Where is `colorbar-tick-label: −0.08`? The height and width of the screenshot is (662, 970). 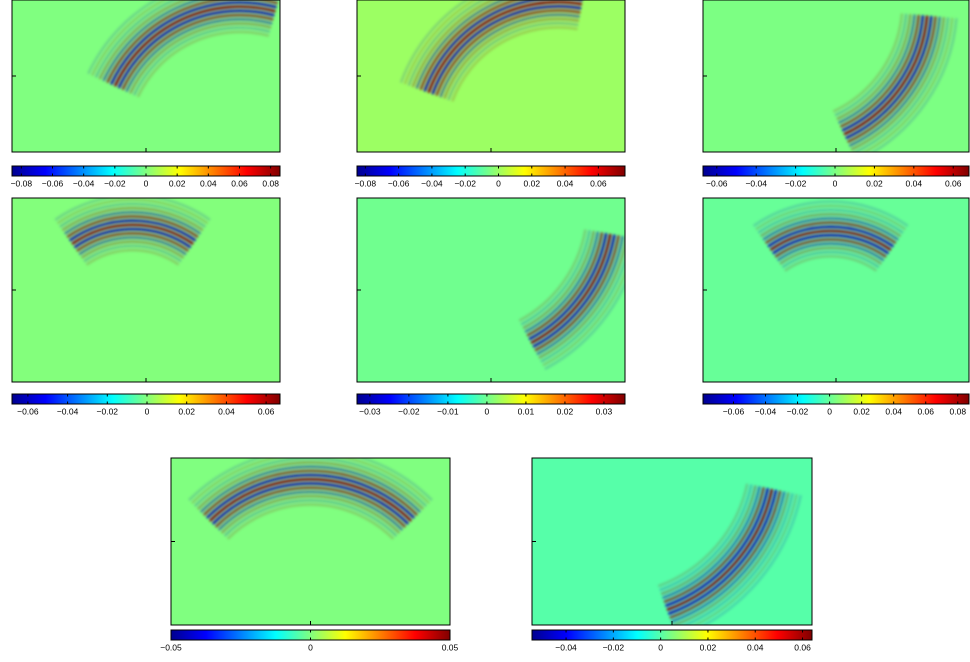
colorbar-tick-label: −0.08 is located at coordinates (366, 183).